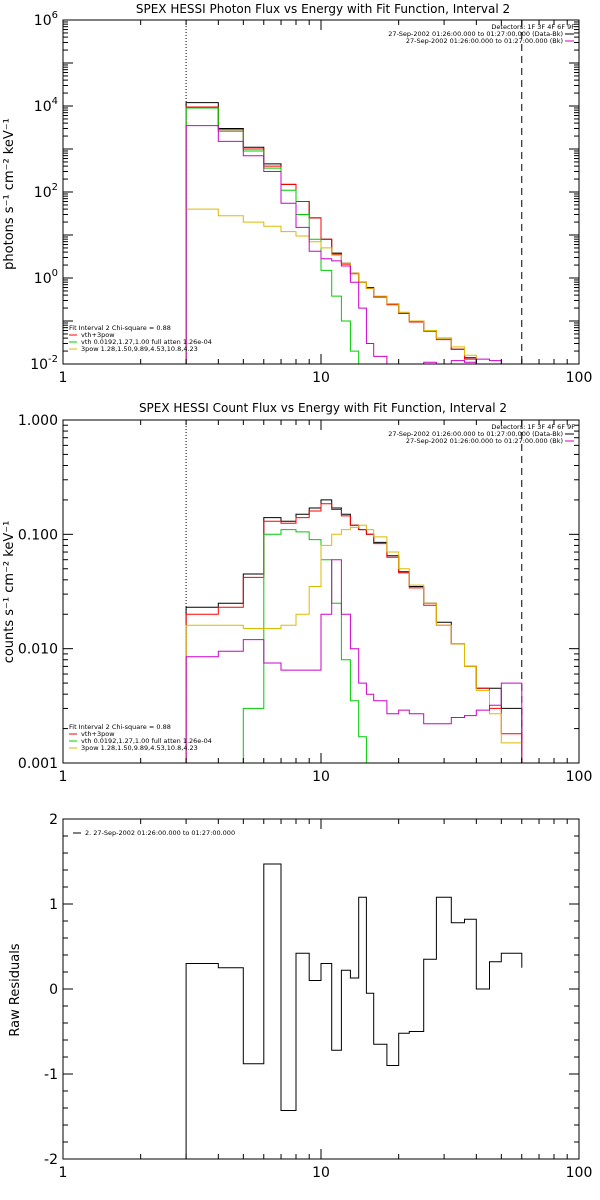 This screenshot has height=1200, width=600. Describe the element at coordinates (533, 427) in the screenshot. I see `count-header-line: Detectors: 1F 3F 4F 6F 9F` at that location.